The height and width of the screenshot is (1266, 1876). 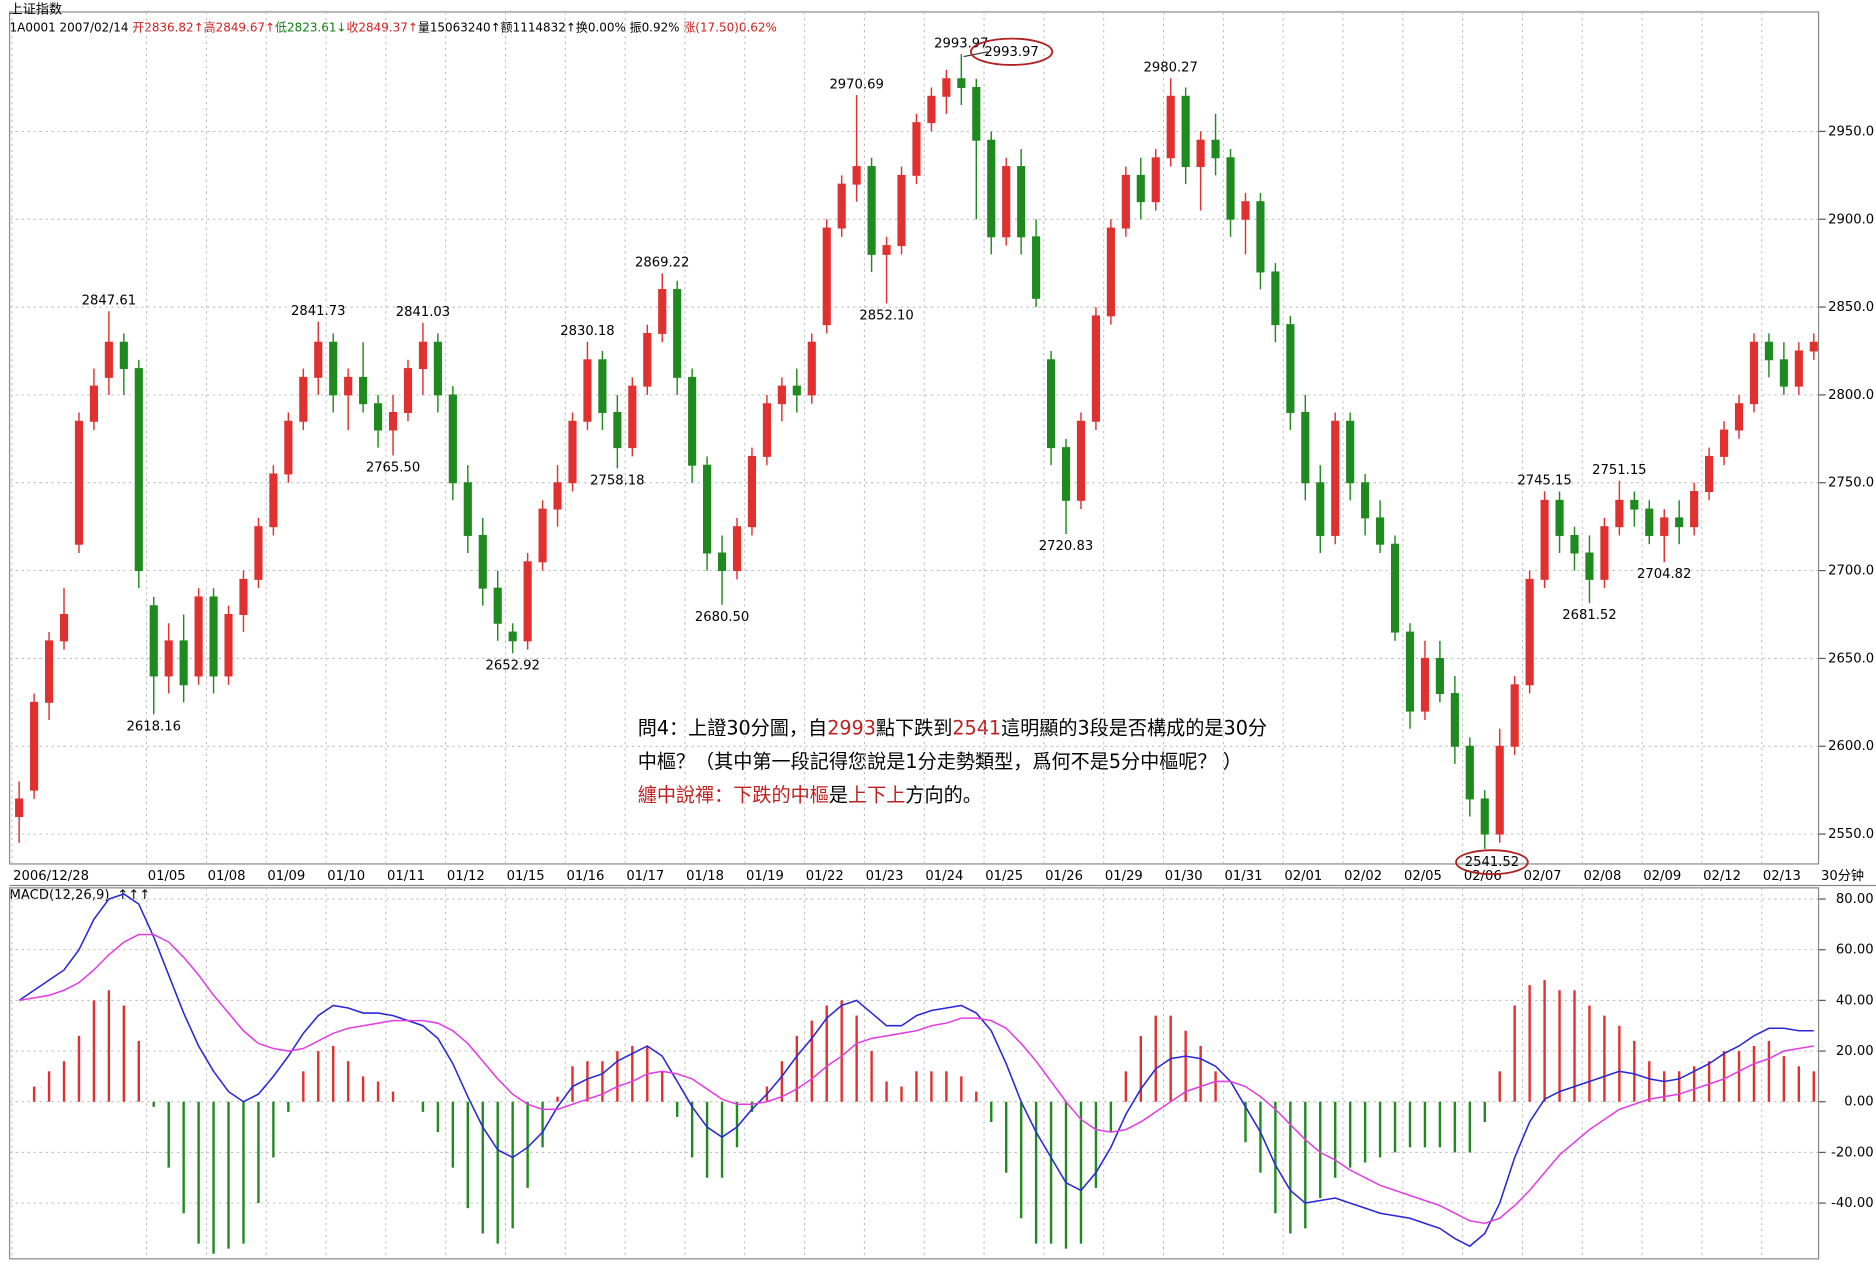 I want to click on x-tick-label: 02/09, so click(x=1662, y=876).